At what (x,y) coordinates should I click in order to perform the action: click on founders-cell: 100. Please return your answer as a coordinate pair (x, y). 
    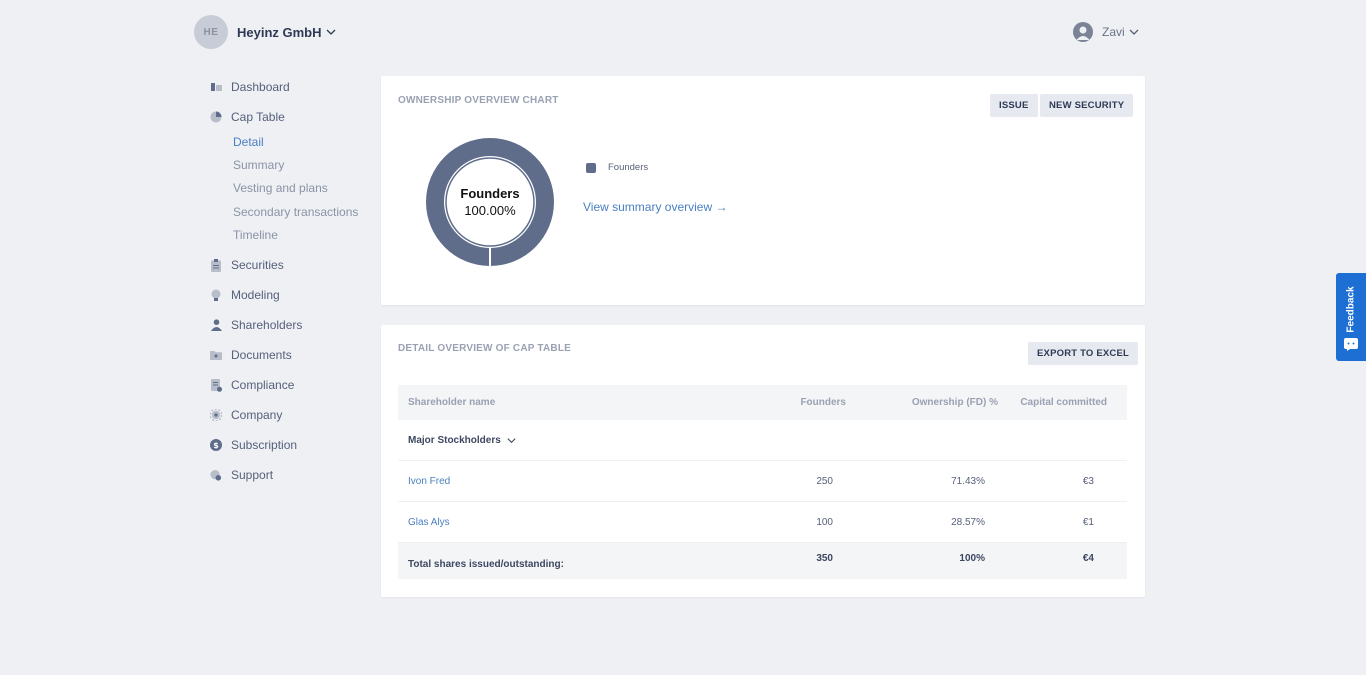
    Looking at the image, I should click on (824, 522).